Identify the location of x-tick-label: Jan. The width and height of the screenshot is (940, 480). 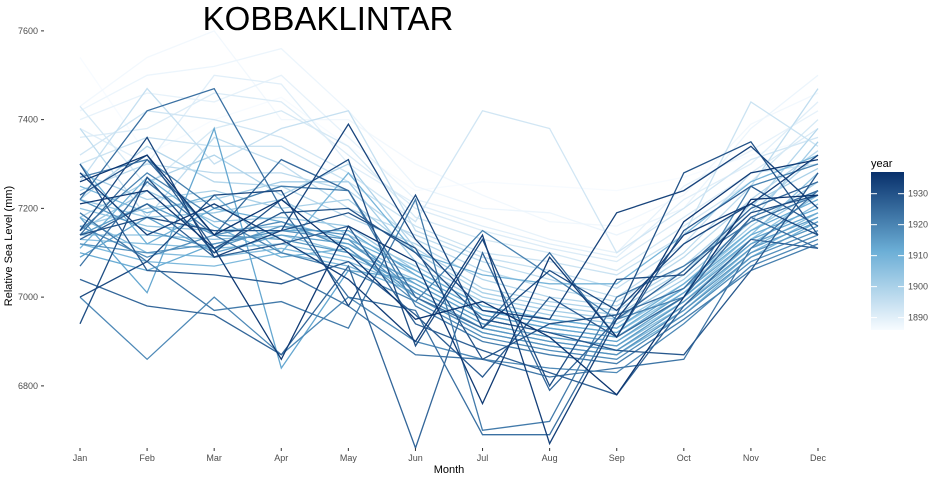
(80, 458).